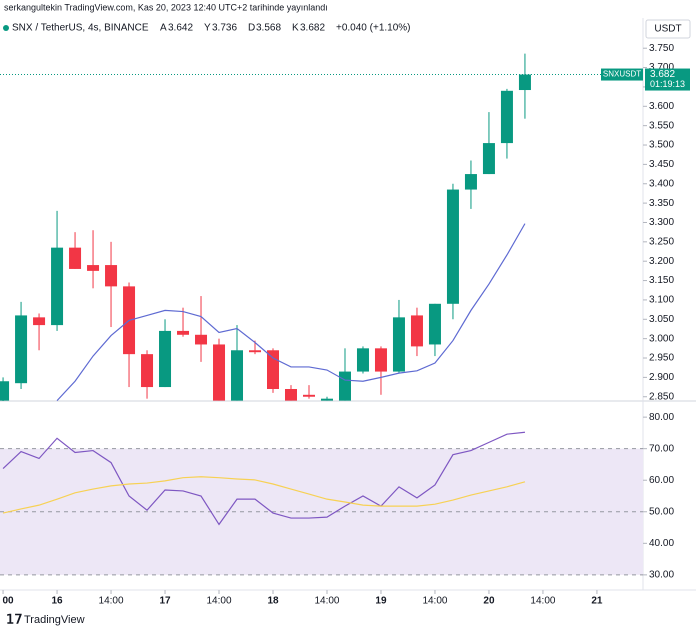  Describe the element at coordinates (661, 67) in the screenshot. I see `y-tick-label: 3.700` at that location.